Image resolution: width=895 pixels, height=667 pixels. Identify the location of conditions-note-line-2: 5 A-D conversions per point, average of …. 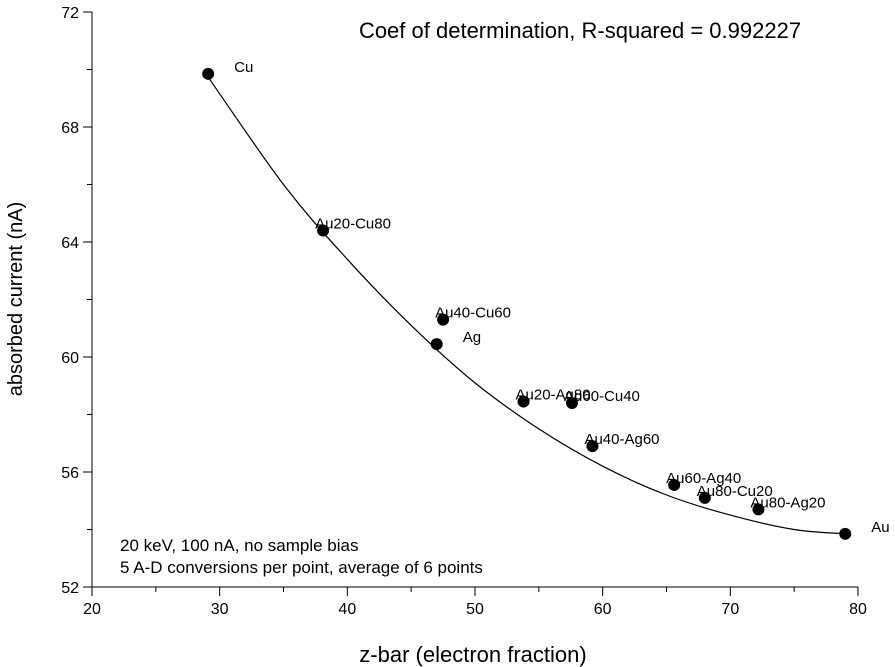
(301, 567).